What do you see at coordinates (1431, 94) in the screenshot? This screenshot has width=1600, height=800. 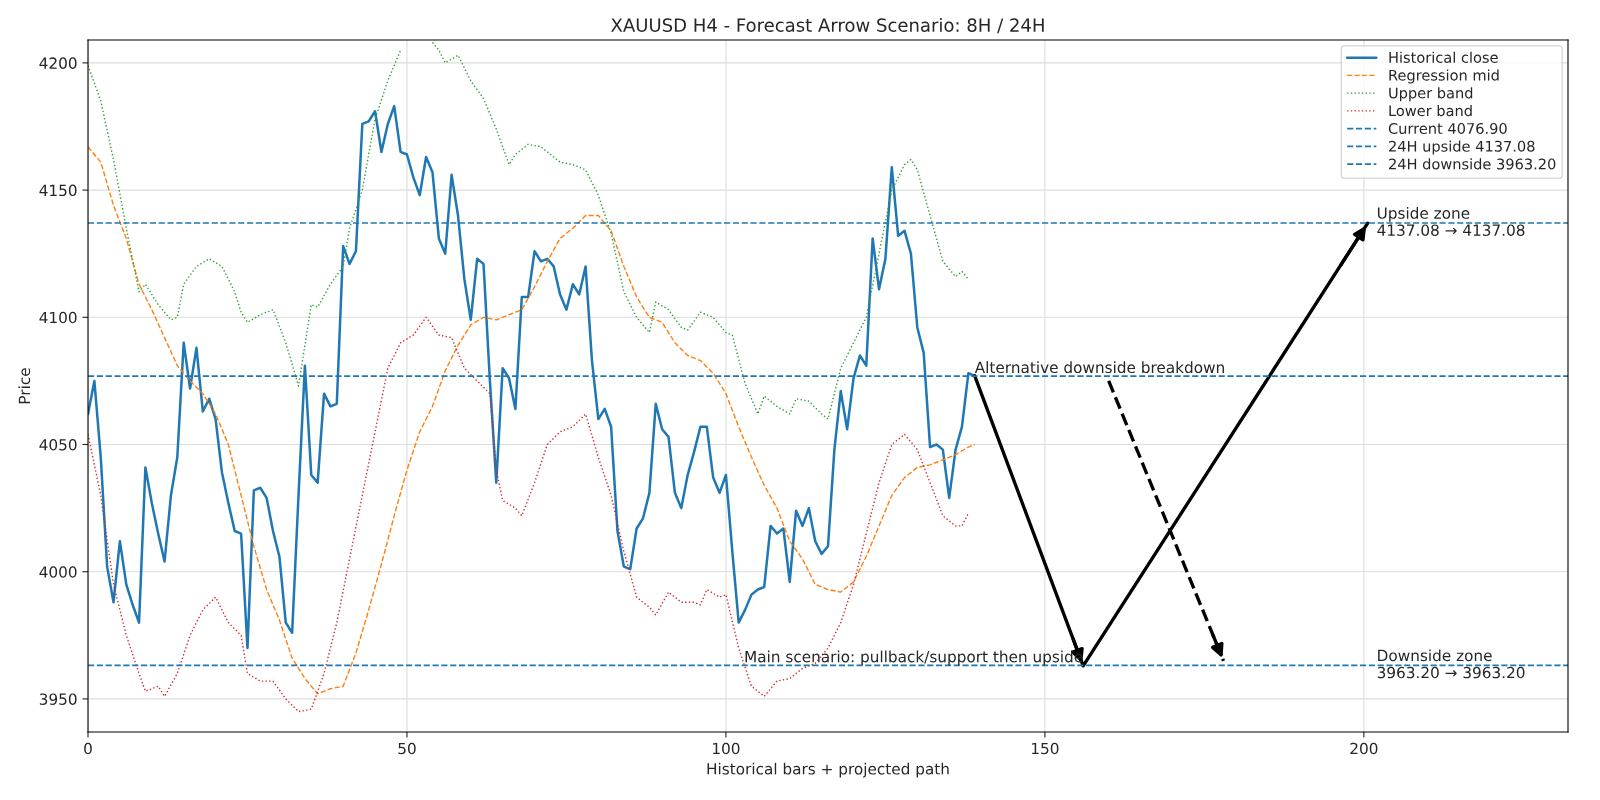 I see `legend-label: Upper band` at bounding box center [1431, 94].